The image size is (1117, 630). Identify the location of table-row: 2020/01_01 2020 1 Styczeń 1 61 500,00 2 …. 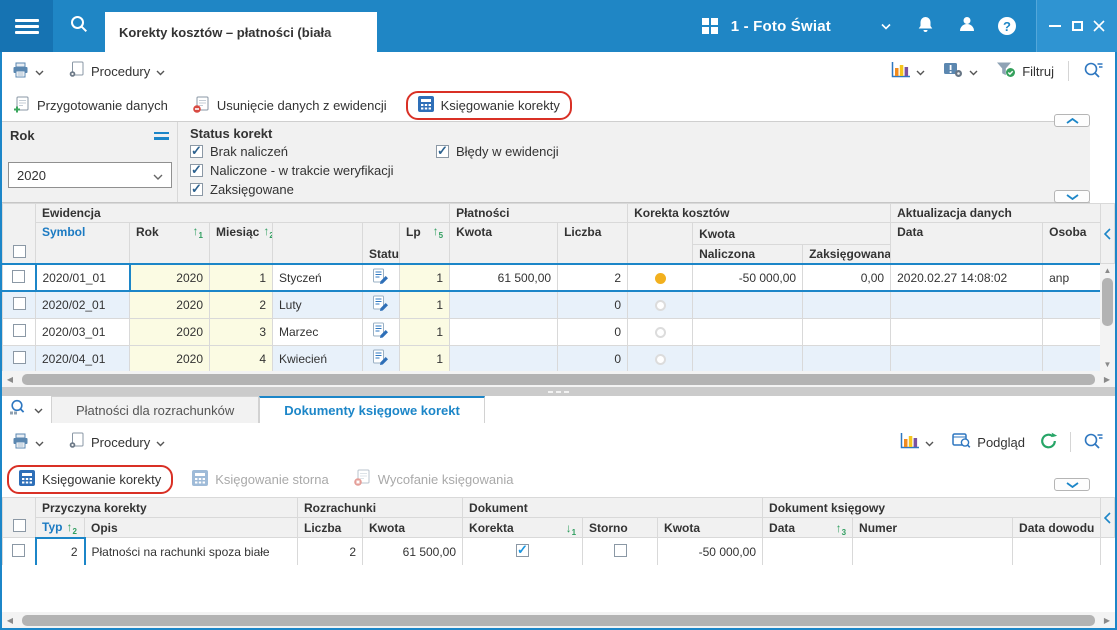
(552, 277).